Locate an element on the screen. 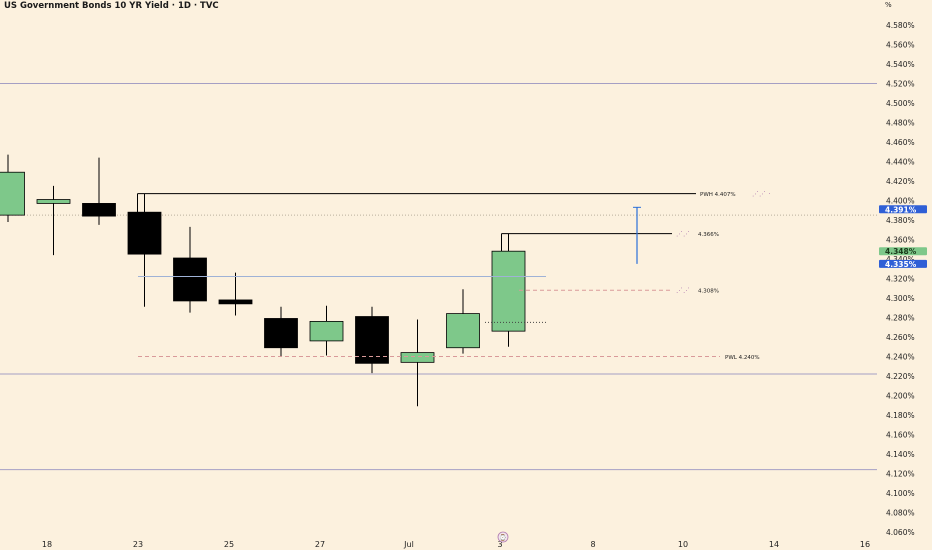 This screenshot has height=550, width=932. time-tick-label: 3 is located at coordinates (499, 544).